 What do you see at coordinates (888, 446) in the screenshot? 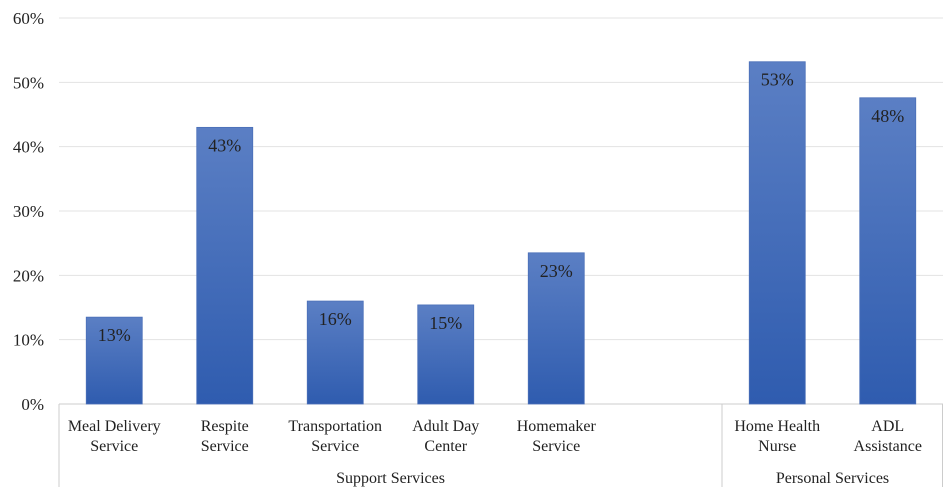
I see `x-tick-label: Assistance` at bounding box center [888, 446].